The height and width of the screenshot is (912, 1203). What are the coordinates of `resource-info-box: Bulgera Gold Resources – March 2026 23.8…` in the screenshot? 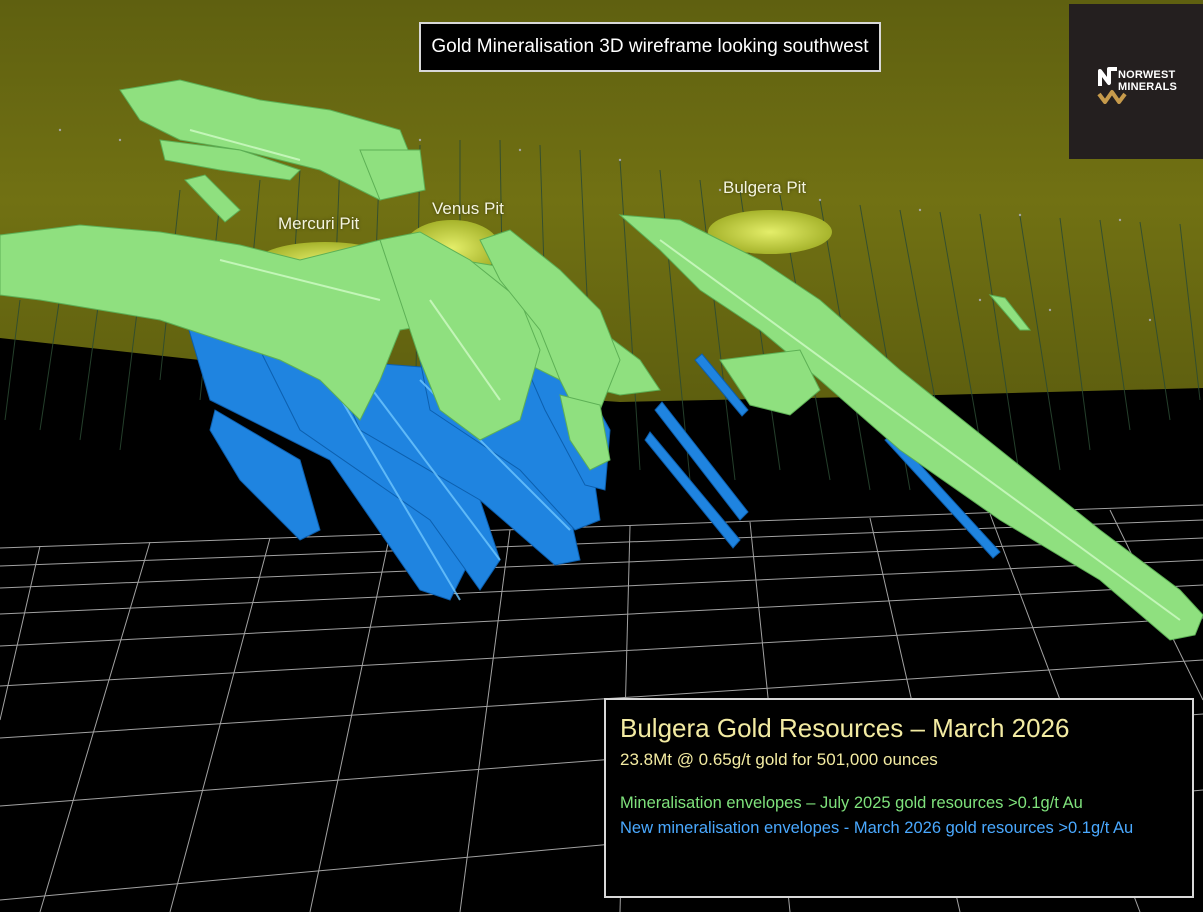 It's located at (899, 798).